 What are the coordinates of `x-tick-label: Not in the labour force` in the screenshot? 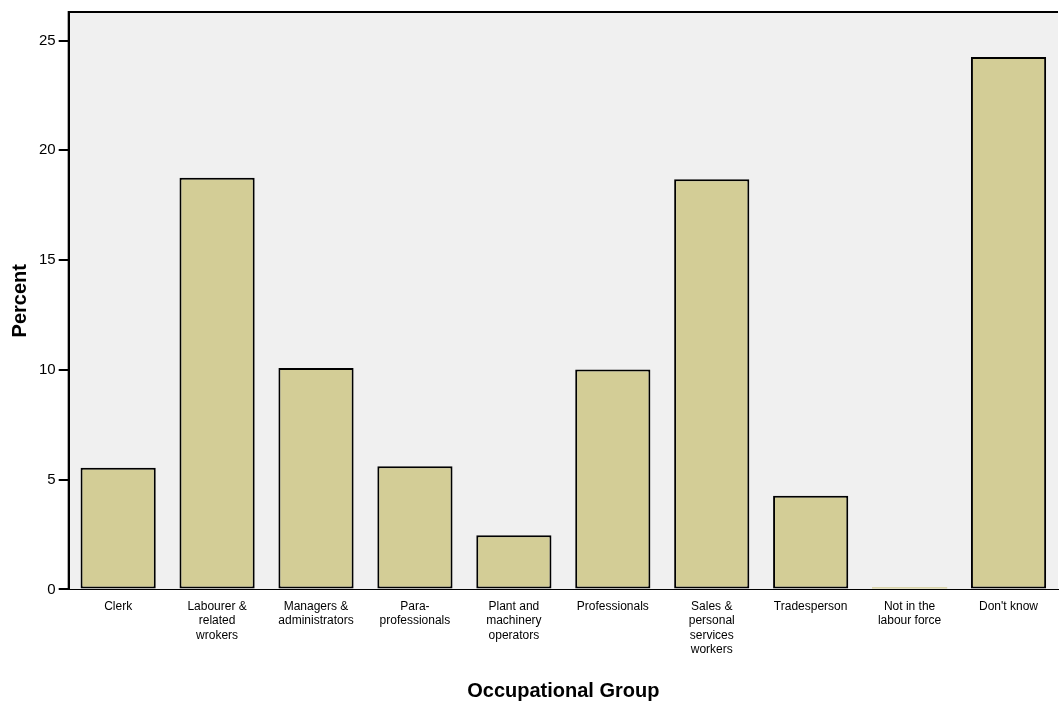 It's located at (909, 613).